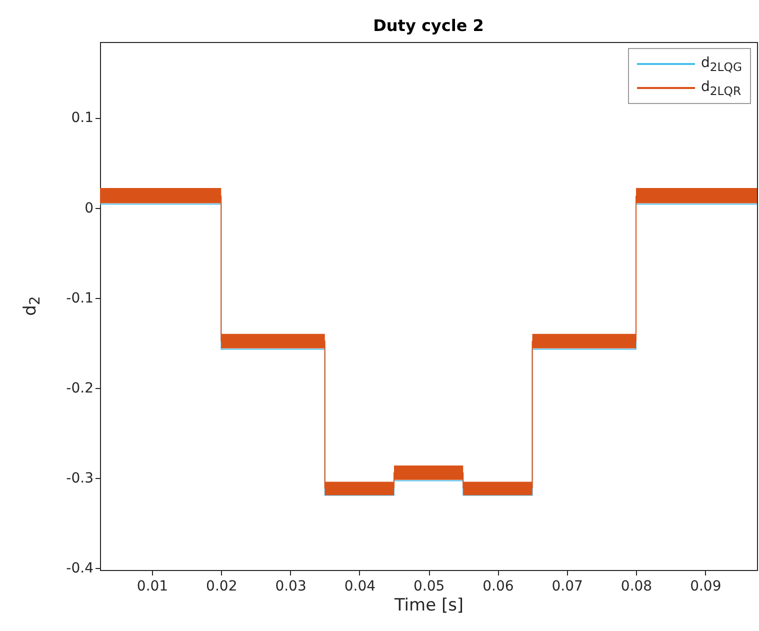  What do you see at coordinates (82, 118) in the screenshot?
I see `y-tick-label: 0.1` at bounding box center [82, 118].